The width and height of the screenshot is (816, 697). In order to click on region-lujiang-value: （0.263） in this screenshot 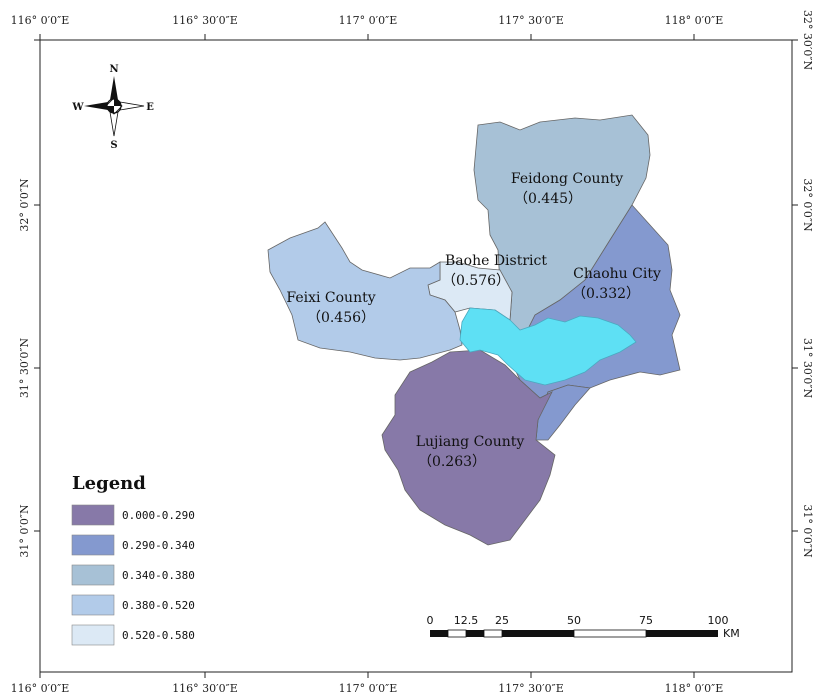, I will do `click(452, 462)`.